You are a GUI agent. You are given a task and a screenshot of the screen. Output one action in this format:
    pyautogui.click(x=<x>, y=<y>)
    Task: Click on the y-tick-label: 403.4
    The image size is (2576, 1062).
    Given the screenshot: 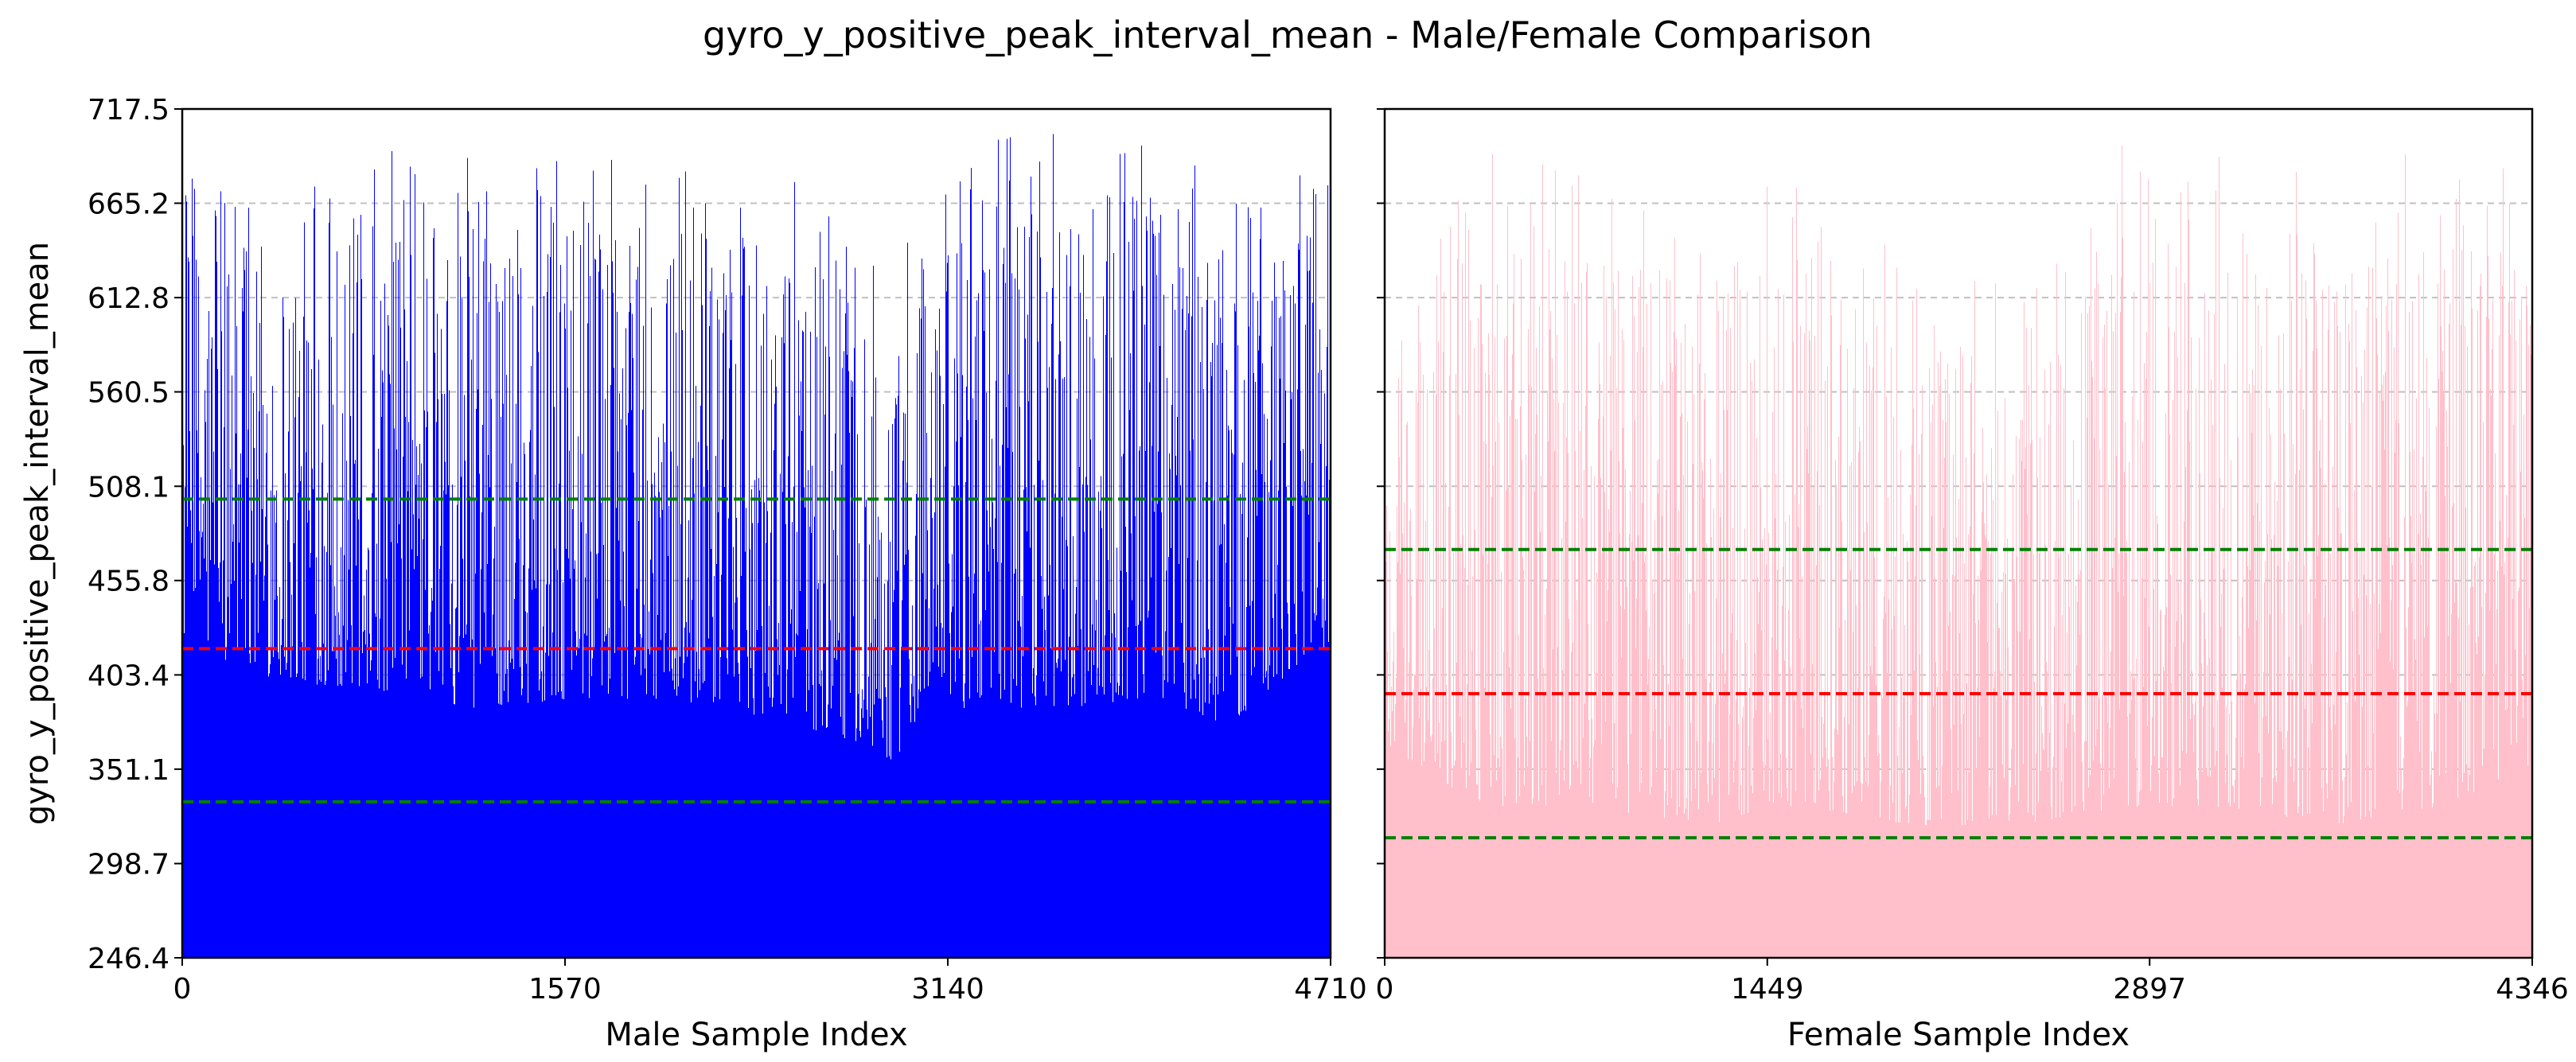 What is the action you would take?
    pyautogui.click(x=129, y=675)
    